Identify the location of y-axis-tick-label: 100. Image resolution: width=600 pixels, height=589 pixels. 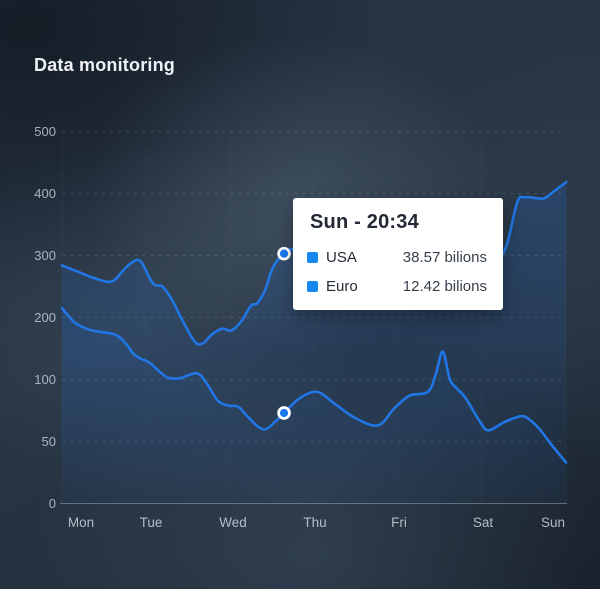
(45, 379).